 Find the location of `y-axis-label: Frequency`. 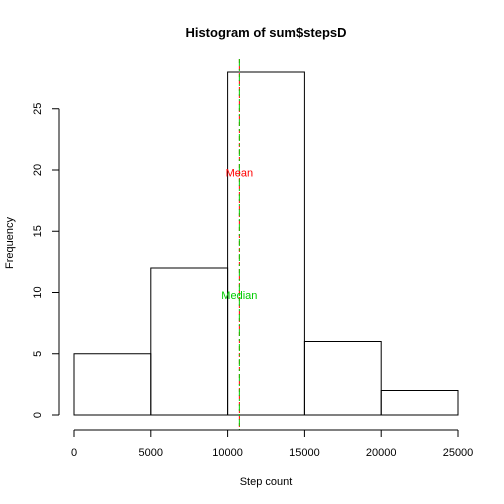

y-axis-label: Frequency is located at coordinates (10, 243).